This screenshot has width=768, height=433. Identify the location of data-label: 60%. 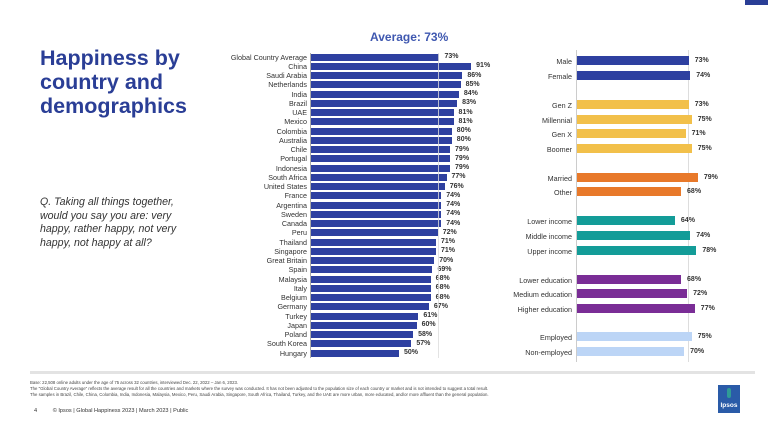
(428, 325).